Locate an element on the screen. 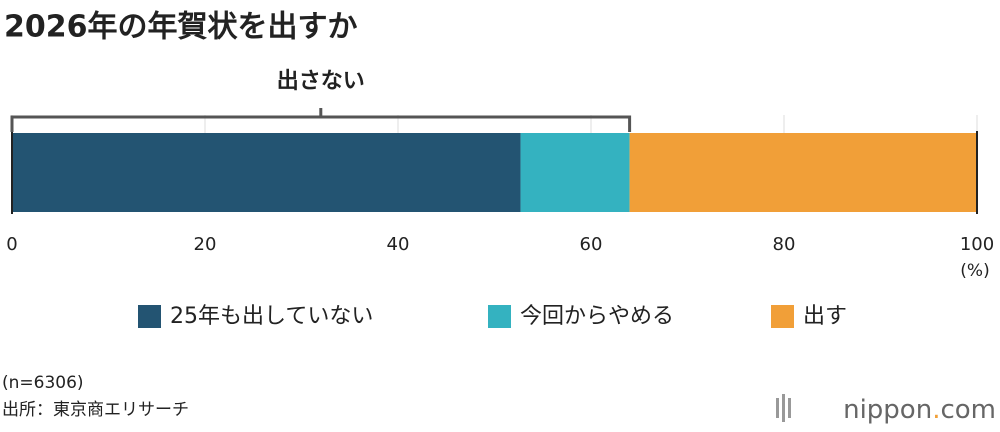 This screenshot has height=432, width=1000. chart-title: 2026年の年賀状を出すか is located at coordinates (181, 27).